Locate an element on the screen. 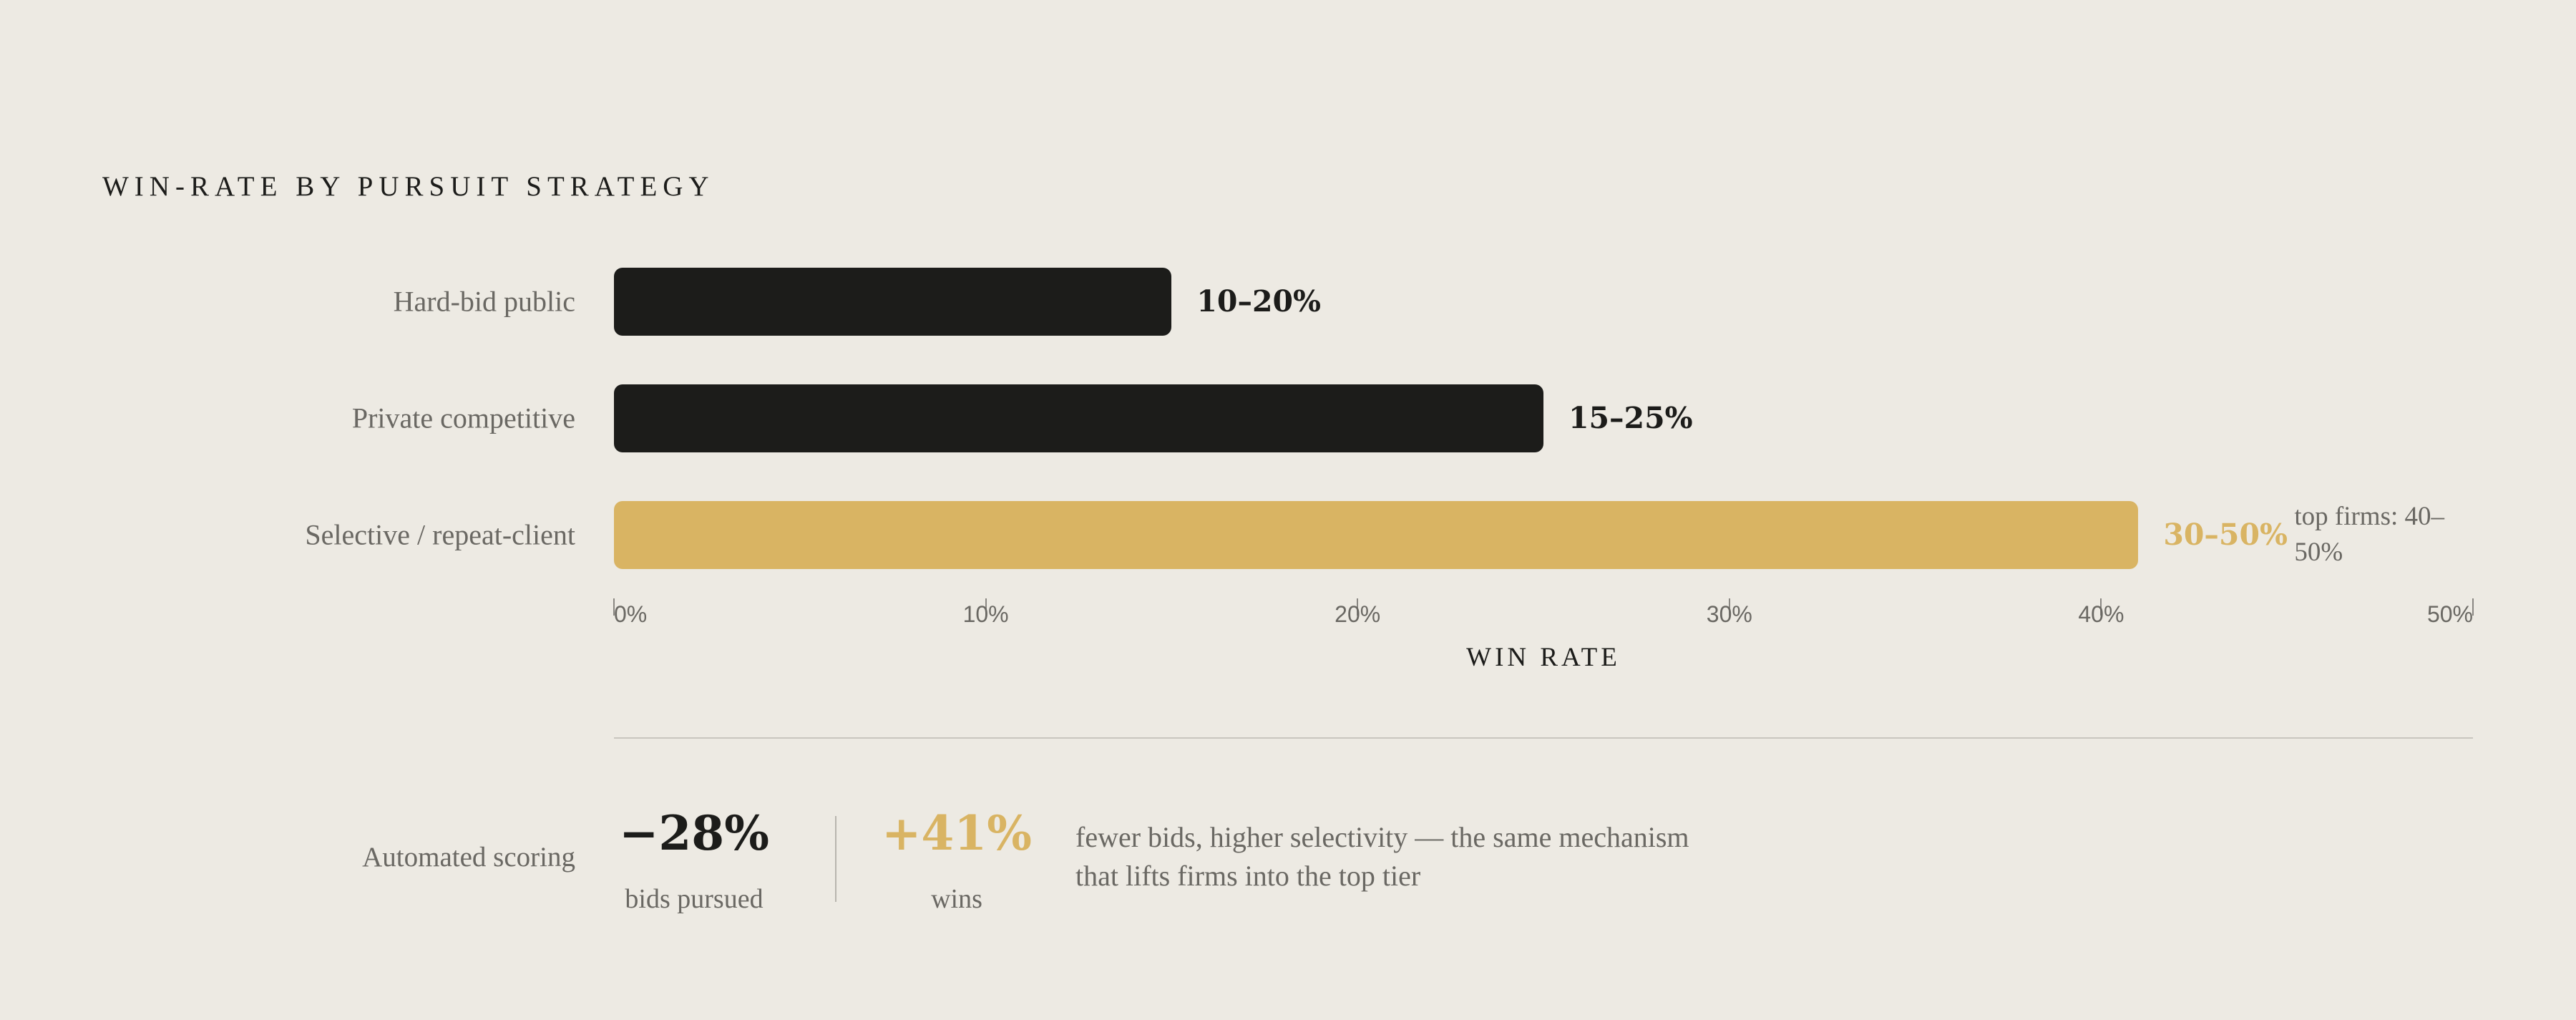  tick-label: 40% is located at coordinates (2101, 614).